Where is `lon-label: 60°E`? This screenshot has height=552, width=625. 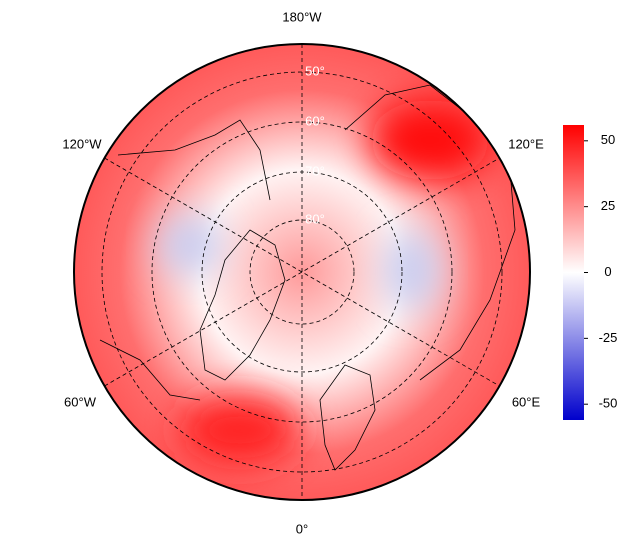 lon-label: 60°E is located at coordinates (526, 401).